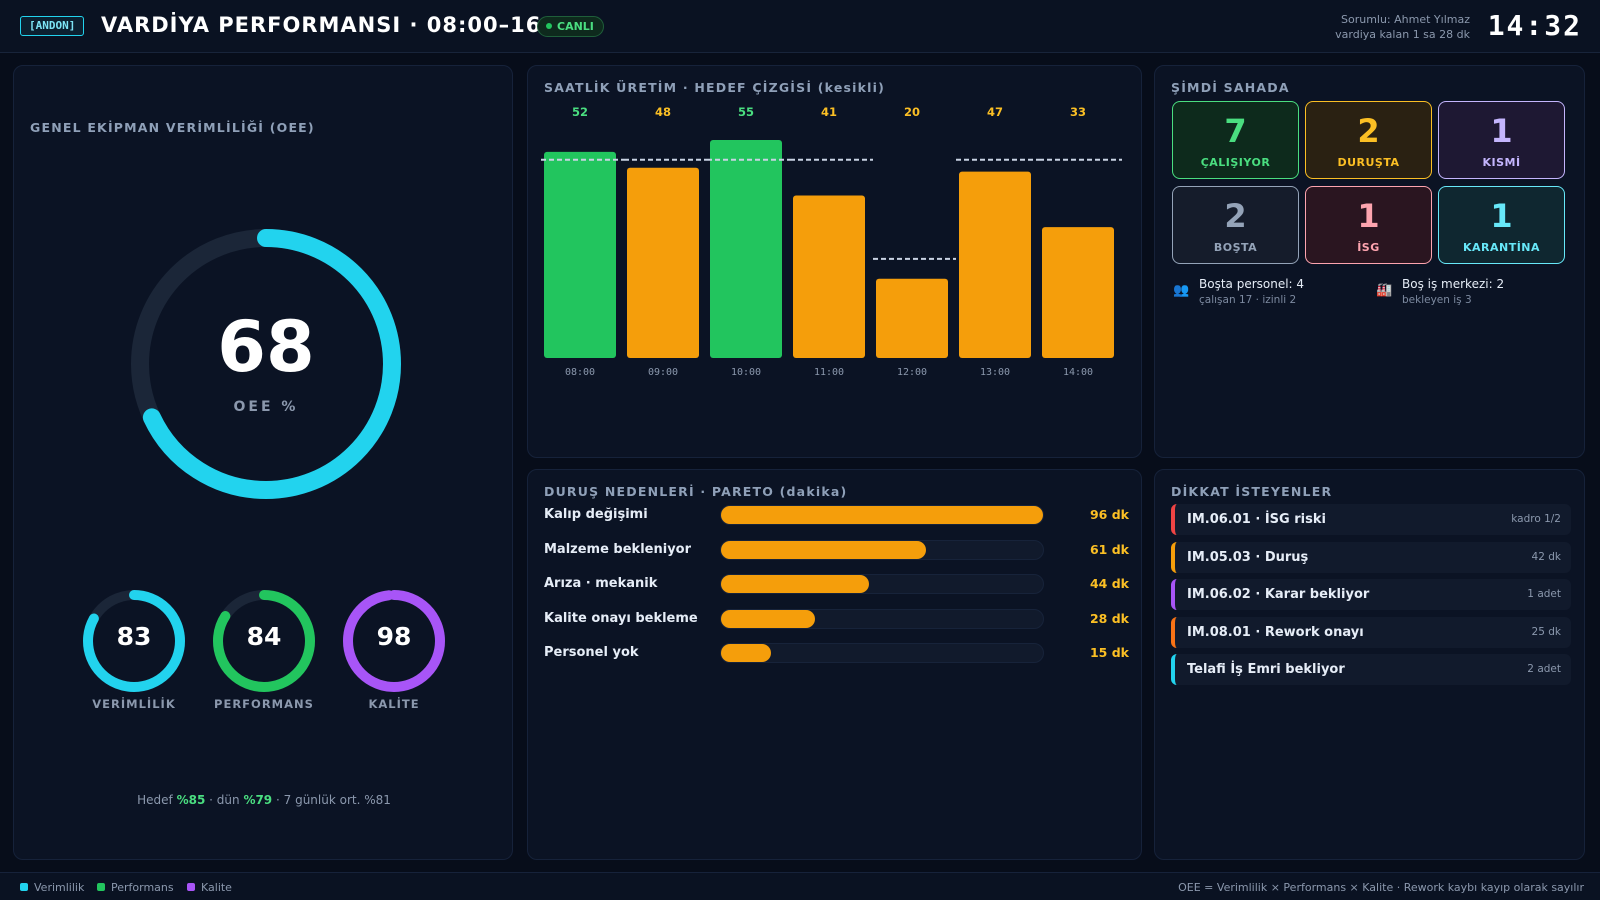 The width and height of the screenshot is (1600, 900). What do you see at coordinates (341, 25) in the screenshot?
I see `page-title: VARDİYA PERFORMANSI · 08:00–16:00` at bounding box center [341, 25].